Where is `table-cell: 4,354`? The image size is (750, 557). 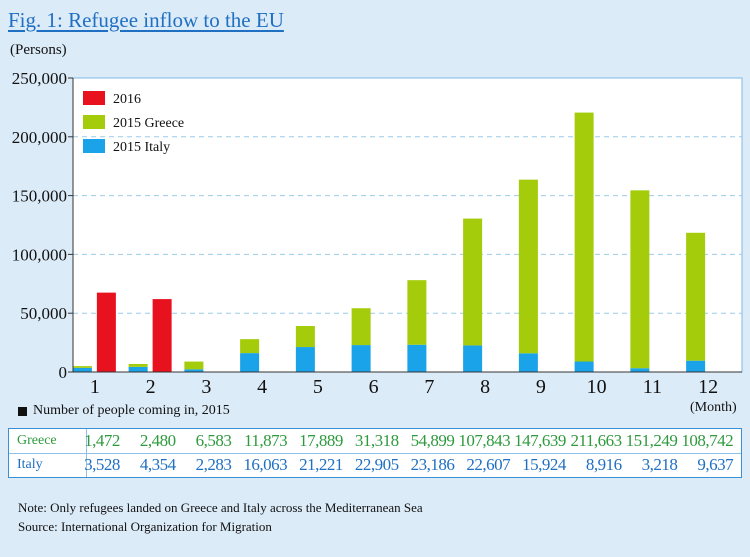 table-cell: 4,354 is located at coordinates (157, 464).